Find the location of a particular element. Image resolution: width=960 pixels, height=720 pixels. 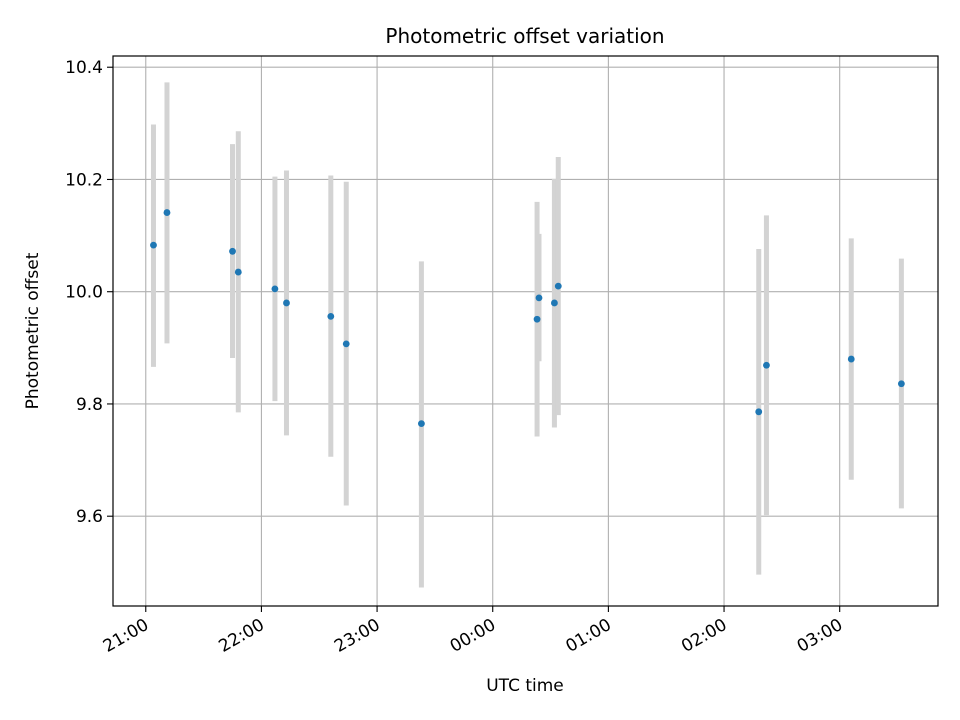

y-tick-label: 10.4 is located at coordinates (84, 68).